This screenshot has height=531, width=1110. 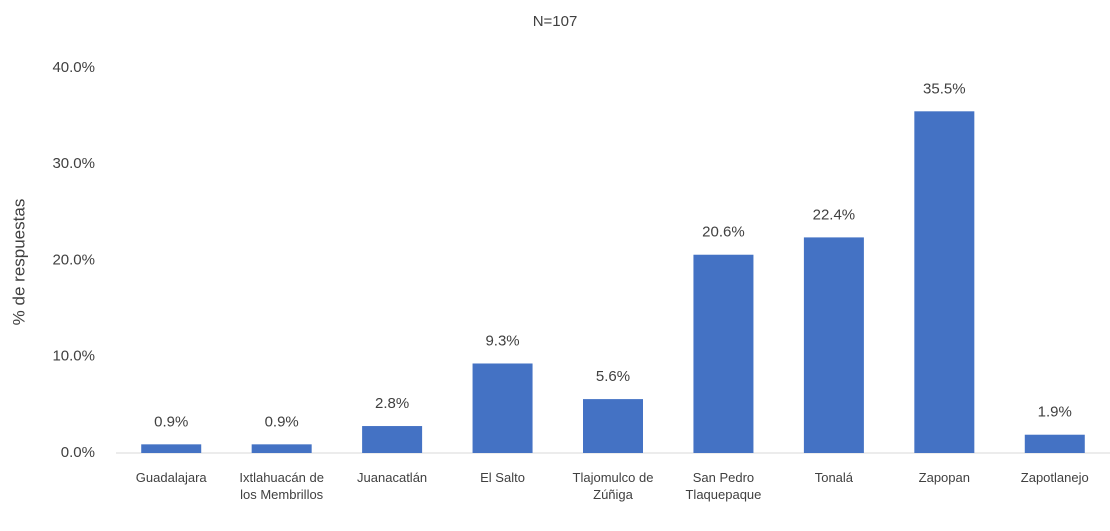 I want to click on x-tick-label: Tonalá, so click(x=834, y=477).